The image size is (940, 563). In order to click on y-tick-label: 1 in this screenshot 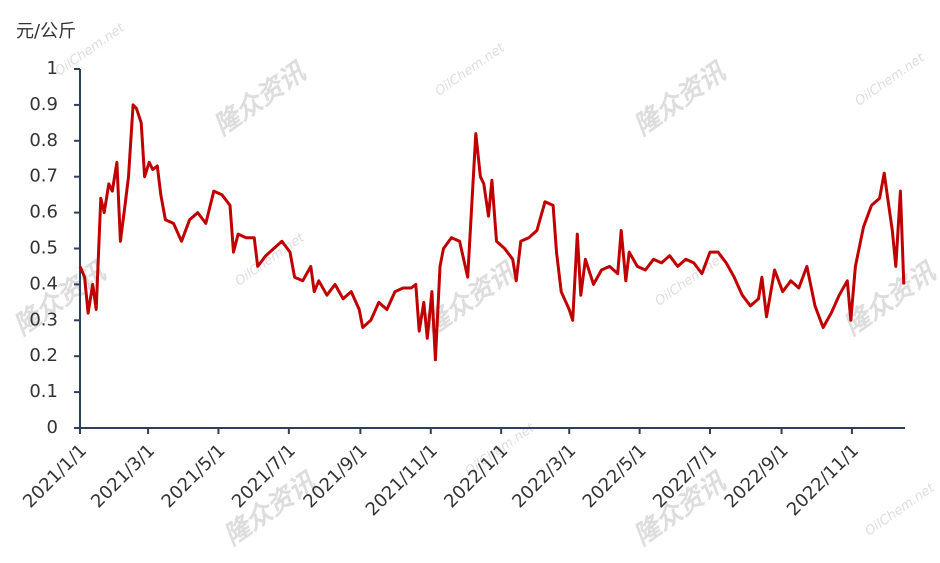, I will do `click(52, 68)`.